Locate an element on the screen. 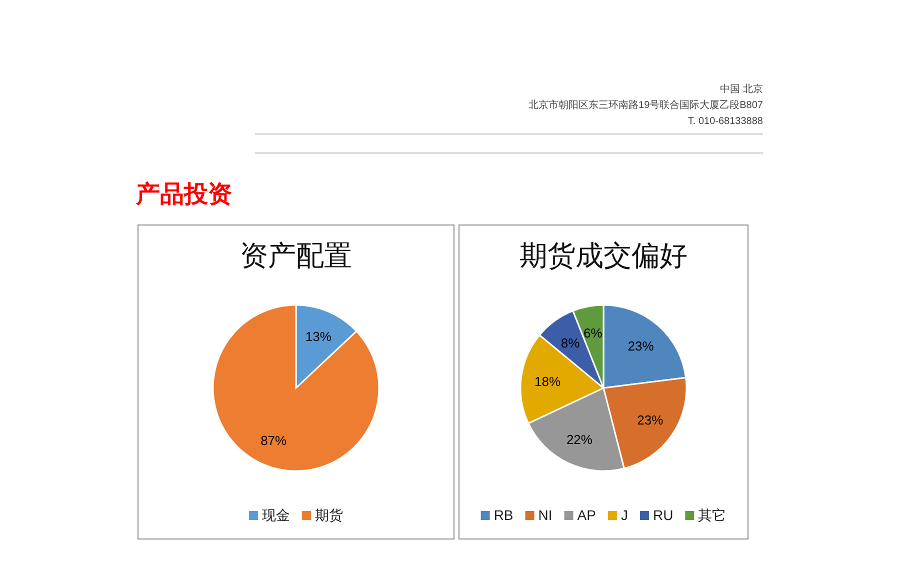 The height and width of the screenshot is (587, 904). data-label: 6% is located at coordinates (593, 333).